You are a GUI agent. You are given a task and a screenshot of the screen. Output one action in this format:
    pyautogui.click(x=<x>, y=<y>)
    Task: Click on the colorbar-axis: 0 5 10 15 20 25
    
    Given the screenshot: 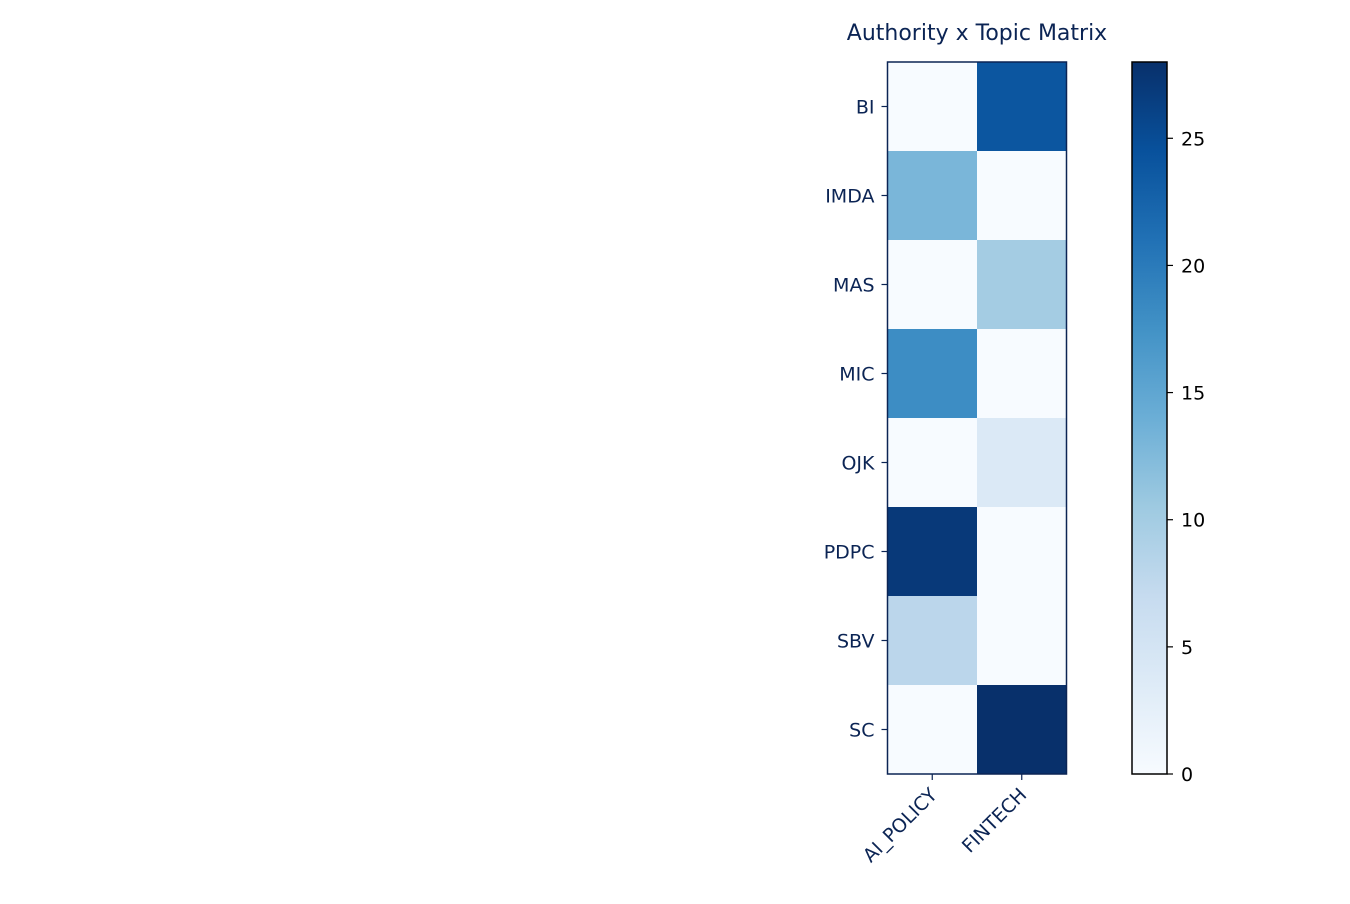 What is the action you would take?
    pyautogui.click(x=1186, y=457)
    